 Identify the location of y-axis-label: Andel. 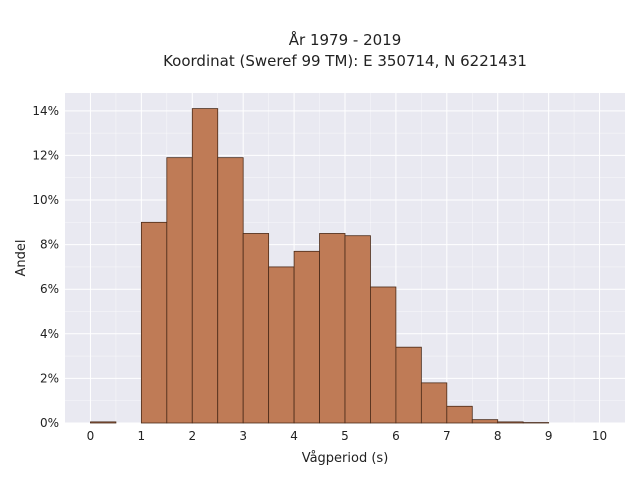
(21, 258).